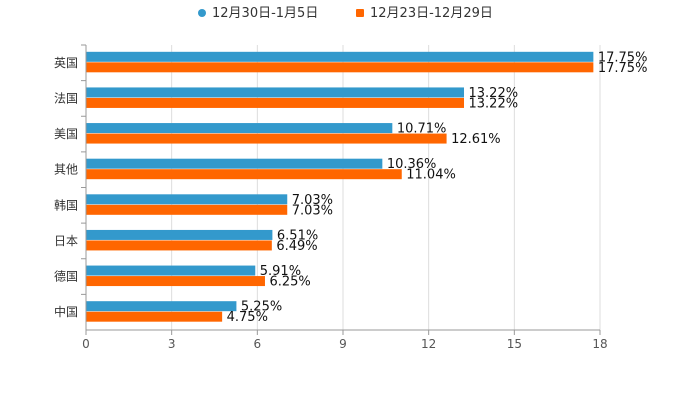 The width and height of the screenshot is (700, 400). I want to click on data-label-series-1: 17.75%, so click(623, 57).